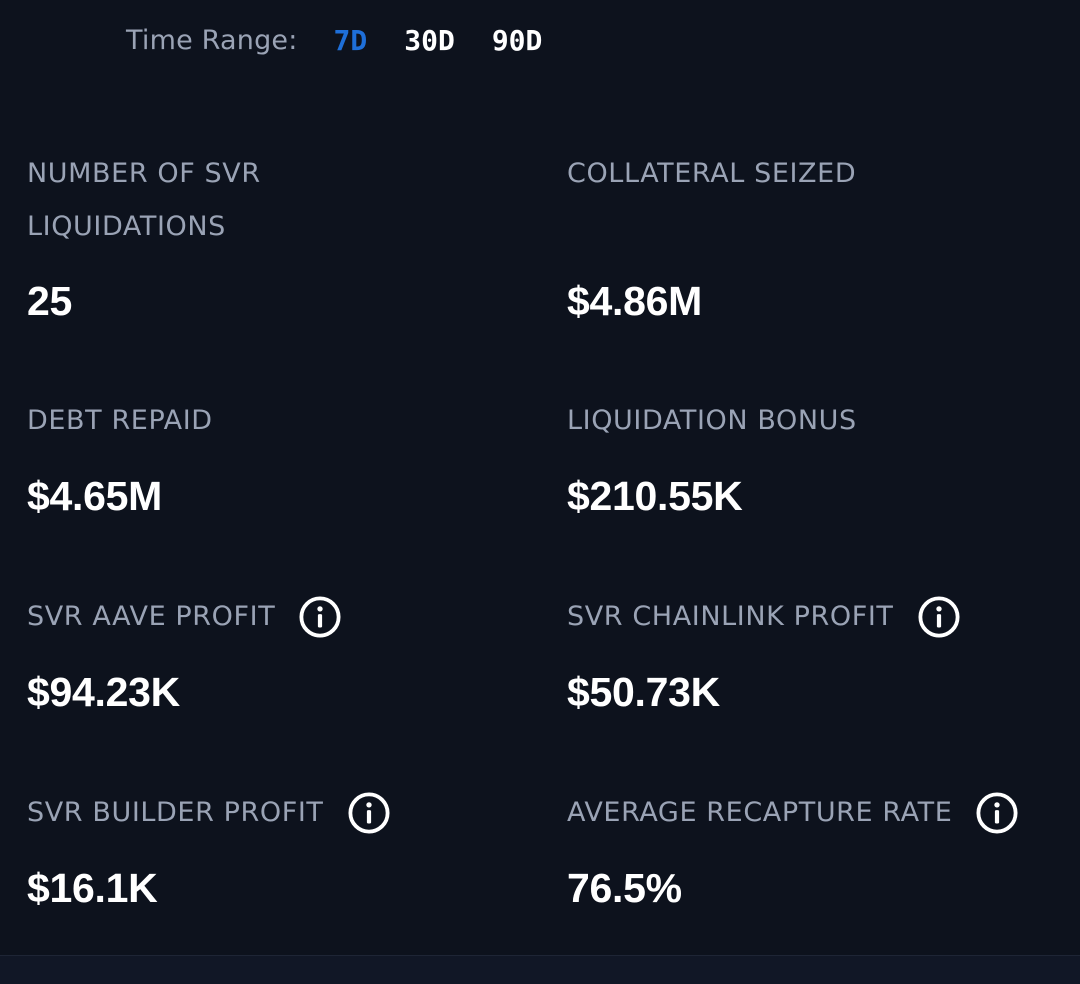 The width and height of the screenshot is (1080, 984). What do you see at coordinates (267, 652) in the screenshot?
I see `stat-svr-aave-profit: SVR AAVE PROFIT $94.23K` at bounding box center [267, 652].